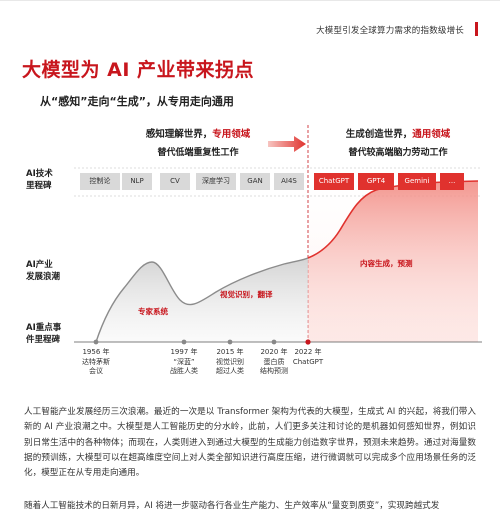 This screenshot has width=500, height=519. I want to click on axis-label-milestones-text: AI技术 里程碑, so click(39, 180).